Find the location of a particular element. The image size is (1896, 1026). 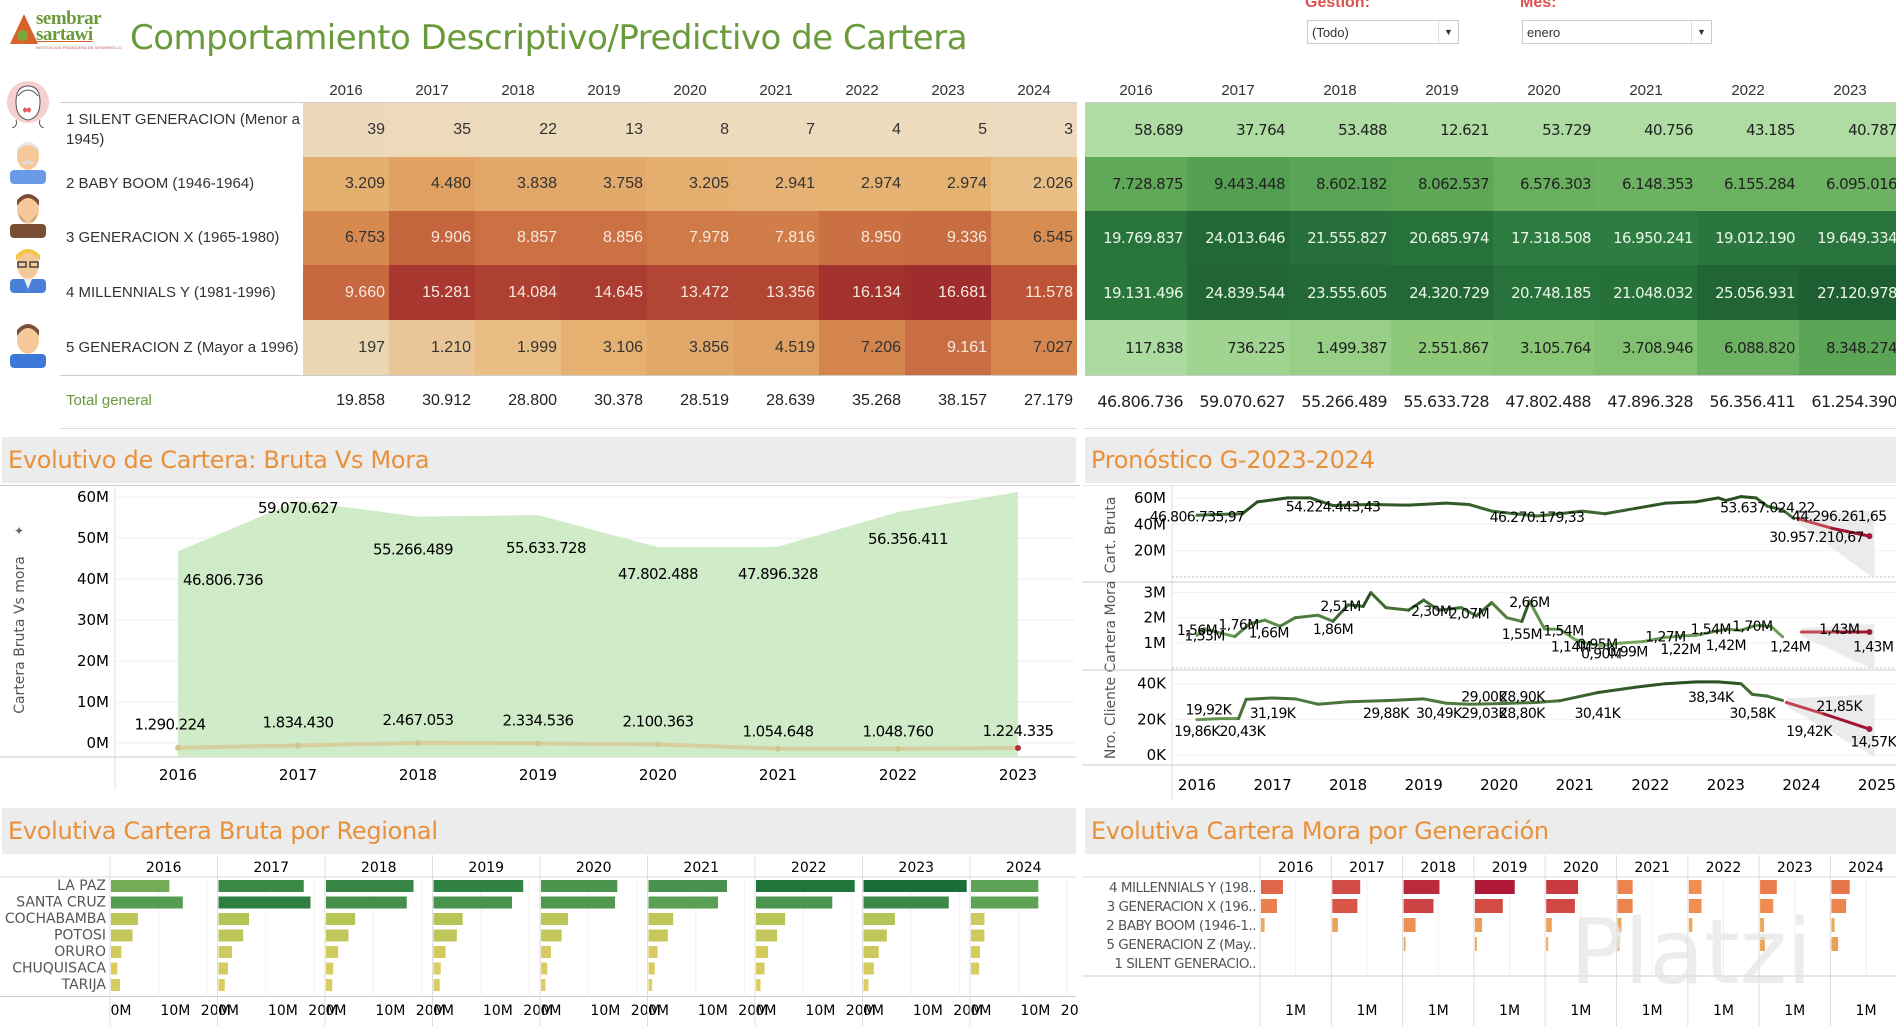

clients-total-cell: 28.519 is located at coordinates (704, 400).